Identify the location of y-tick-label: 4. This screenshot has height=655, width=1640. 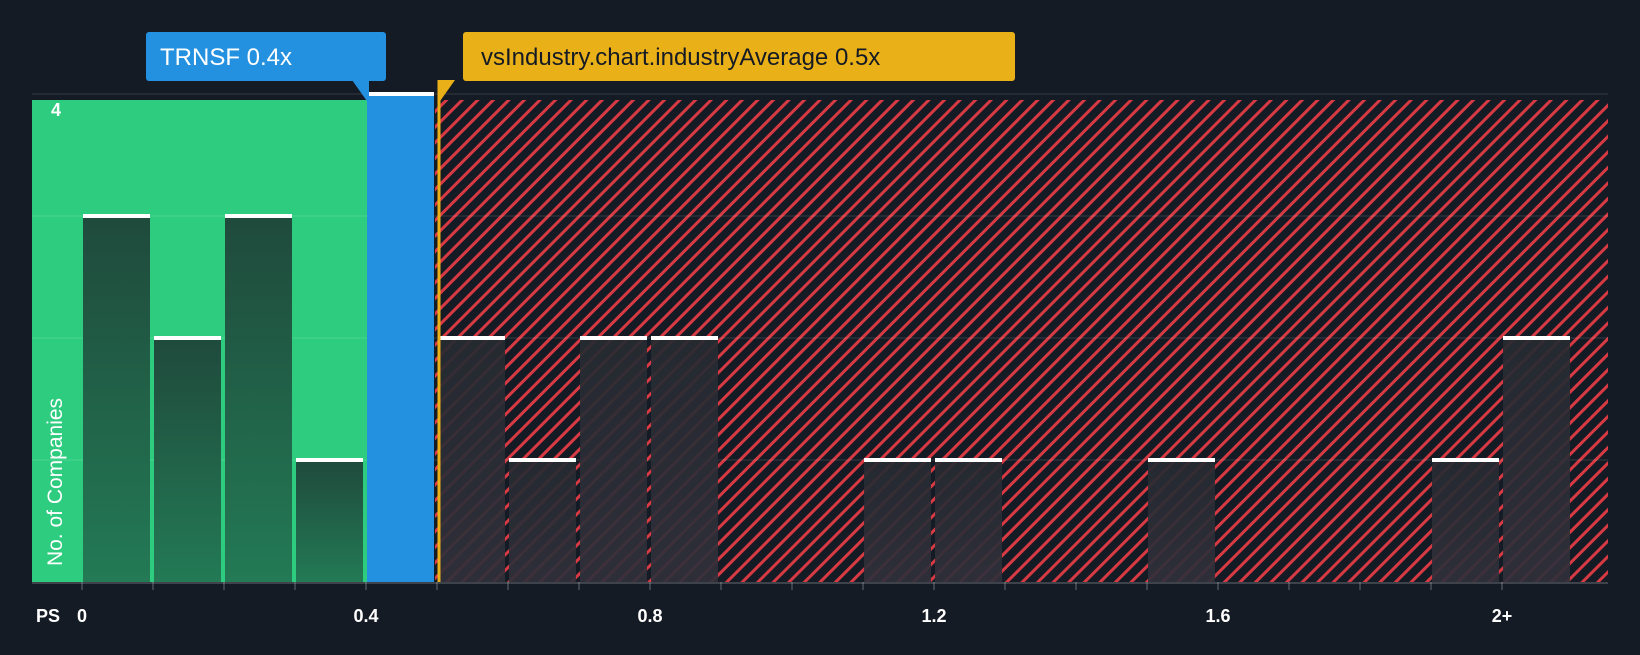
(56, 110).